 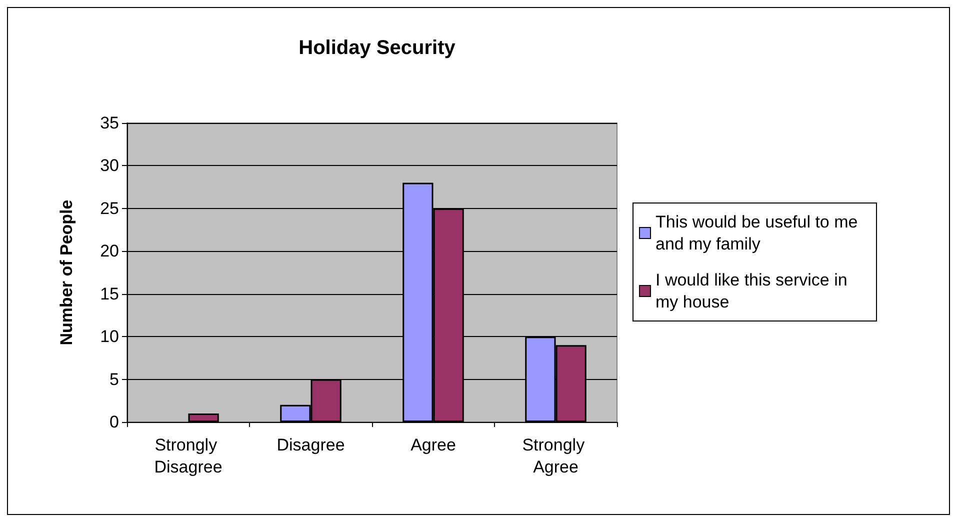 I want to click on y-tick-label: 25, so click(x=109, y=208).